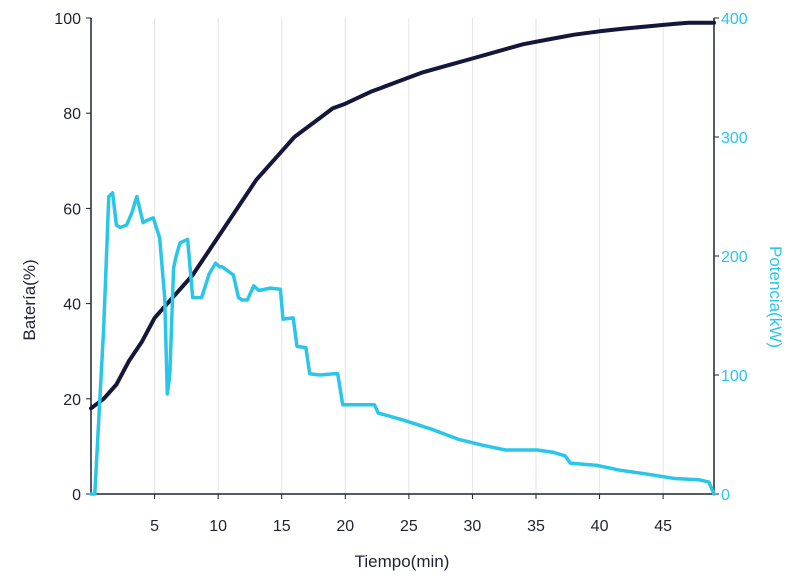  What do you see at coordinates (345, 526) in the screenshot?
I see `x-tick-label: 20` at bounding box center [345, 526].